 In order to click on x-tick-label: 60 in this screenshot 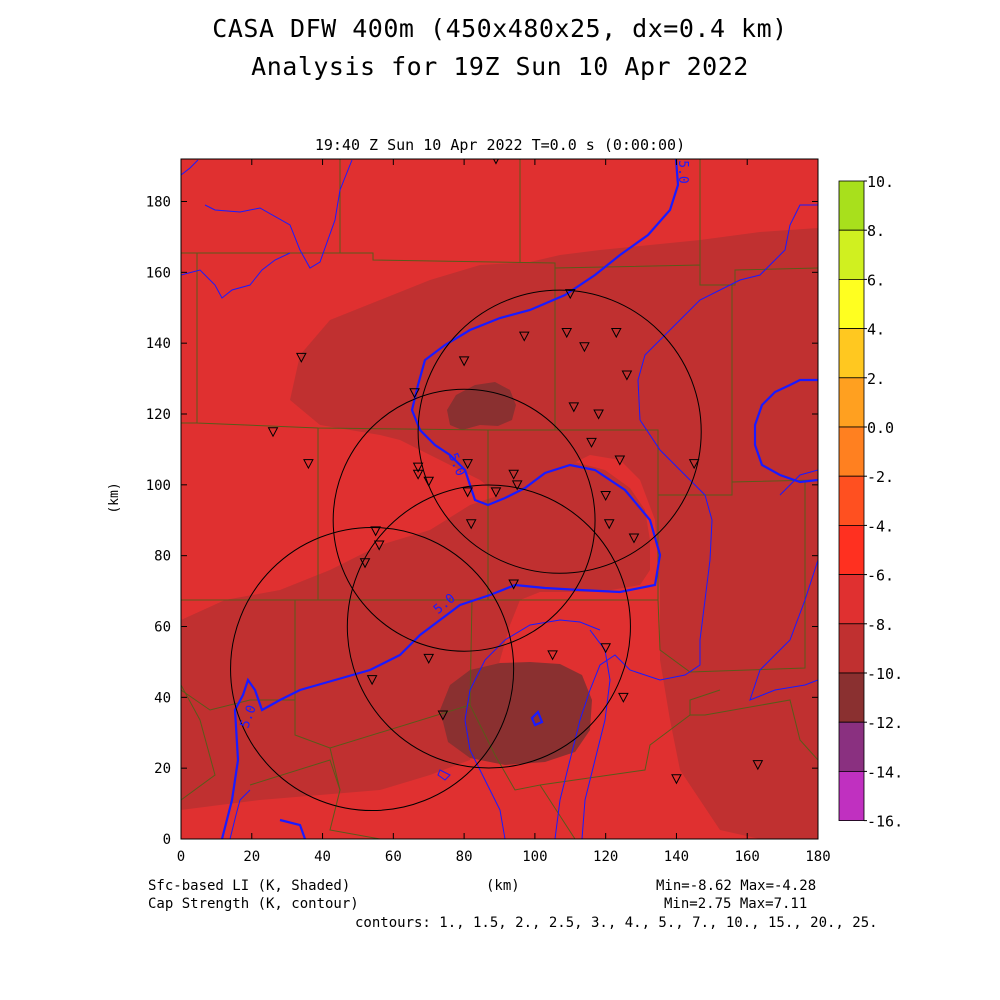, I will do `click(393, 857)`.